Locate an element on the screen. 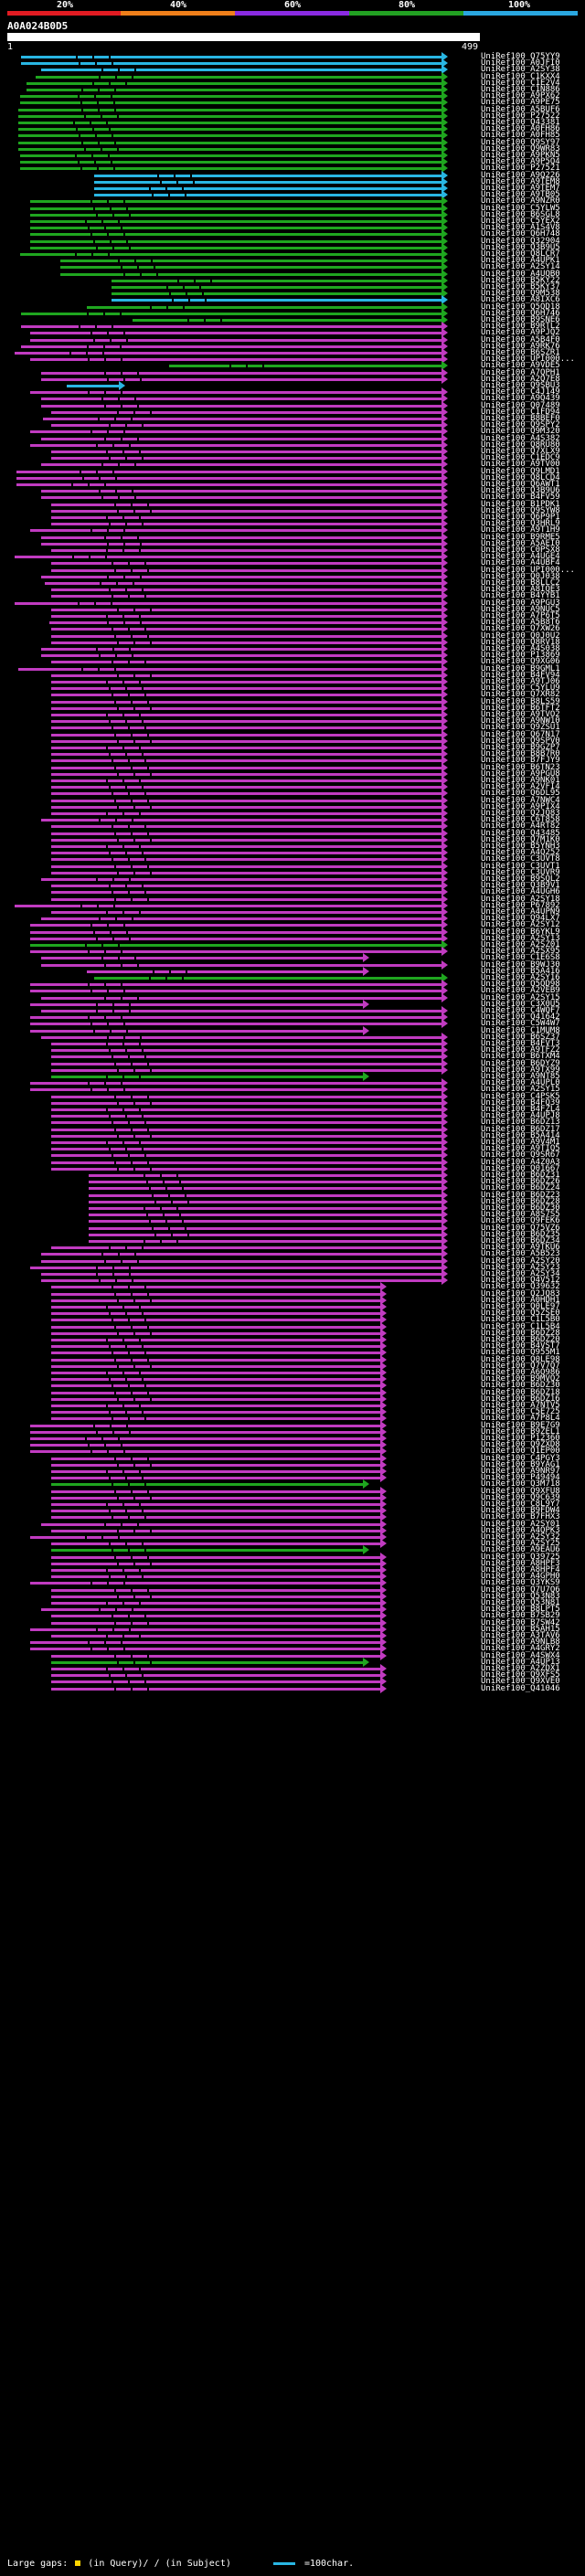 The height and width of the screenshot is (2576, 585). hit-id-link: UniRef100_C5W4W7 is located at coordinates (520, 1024).